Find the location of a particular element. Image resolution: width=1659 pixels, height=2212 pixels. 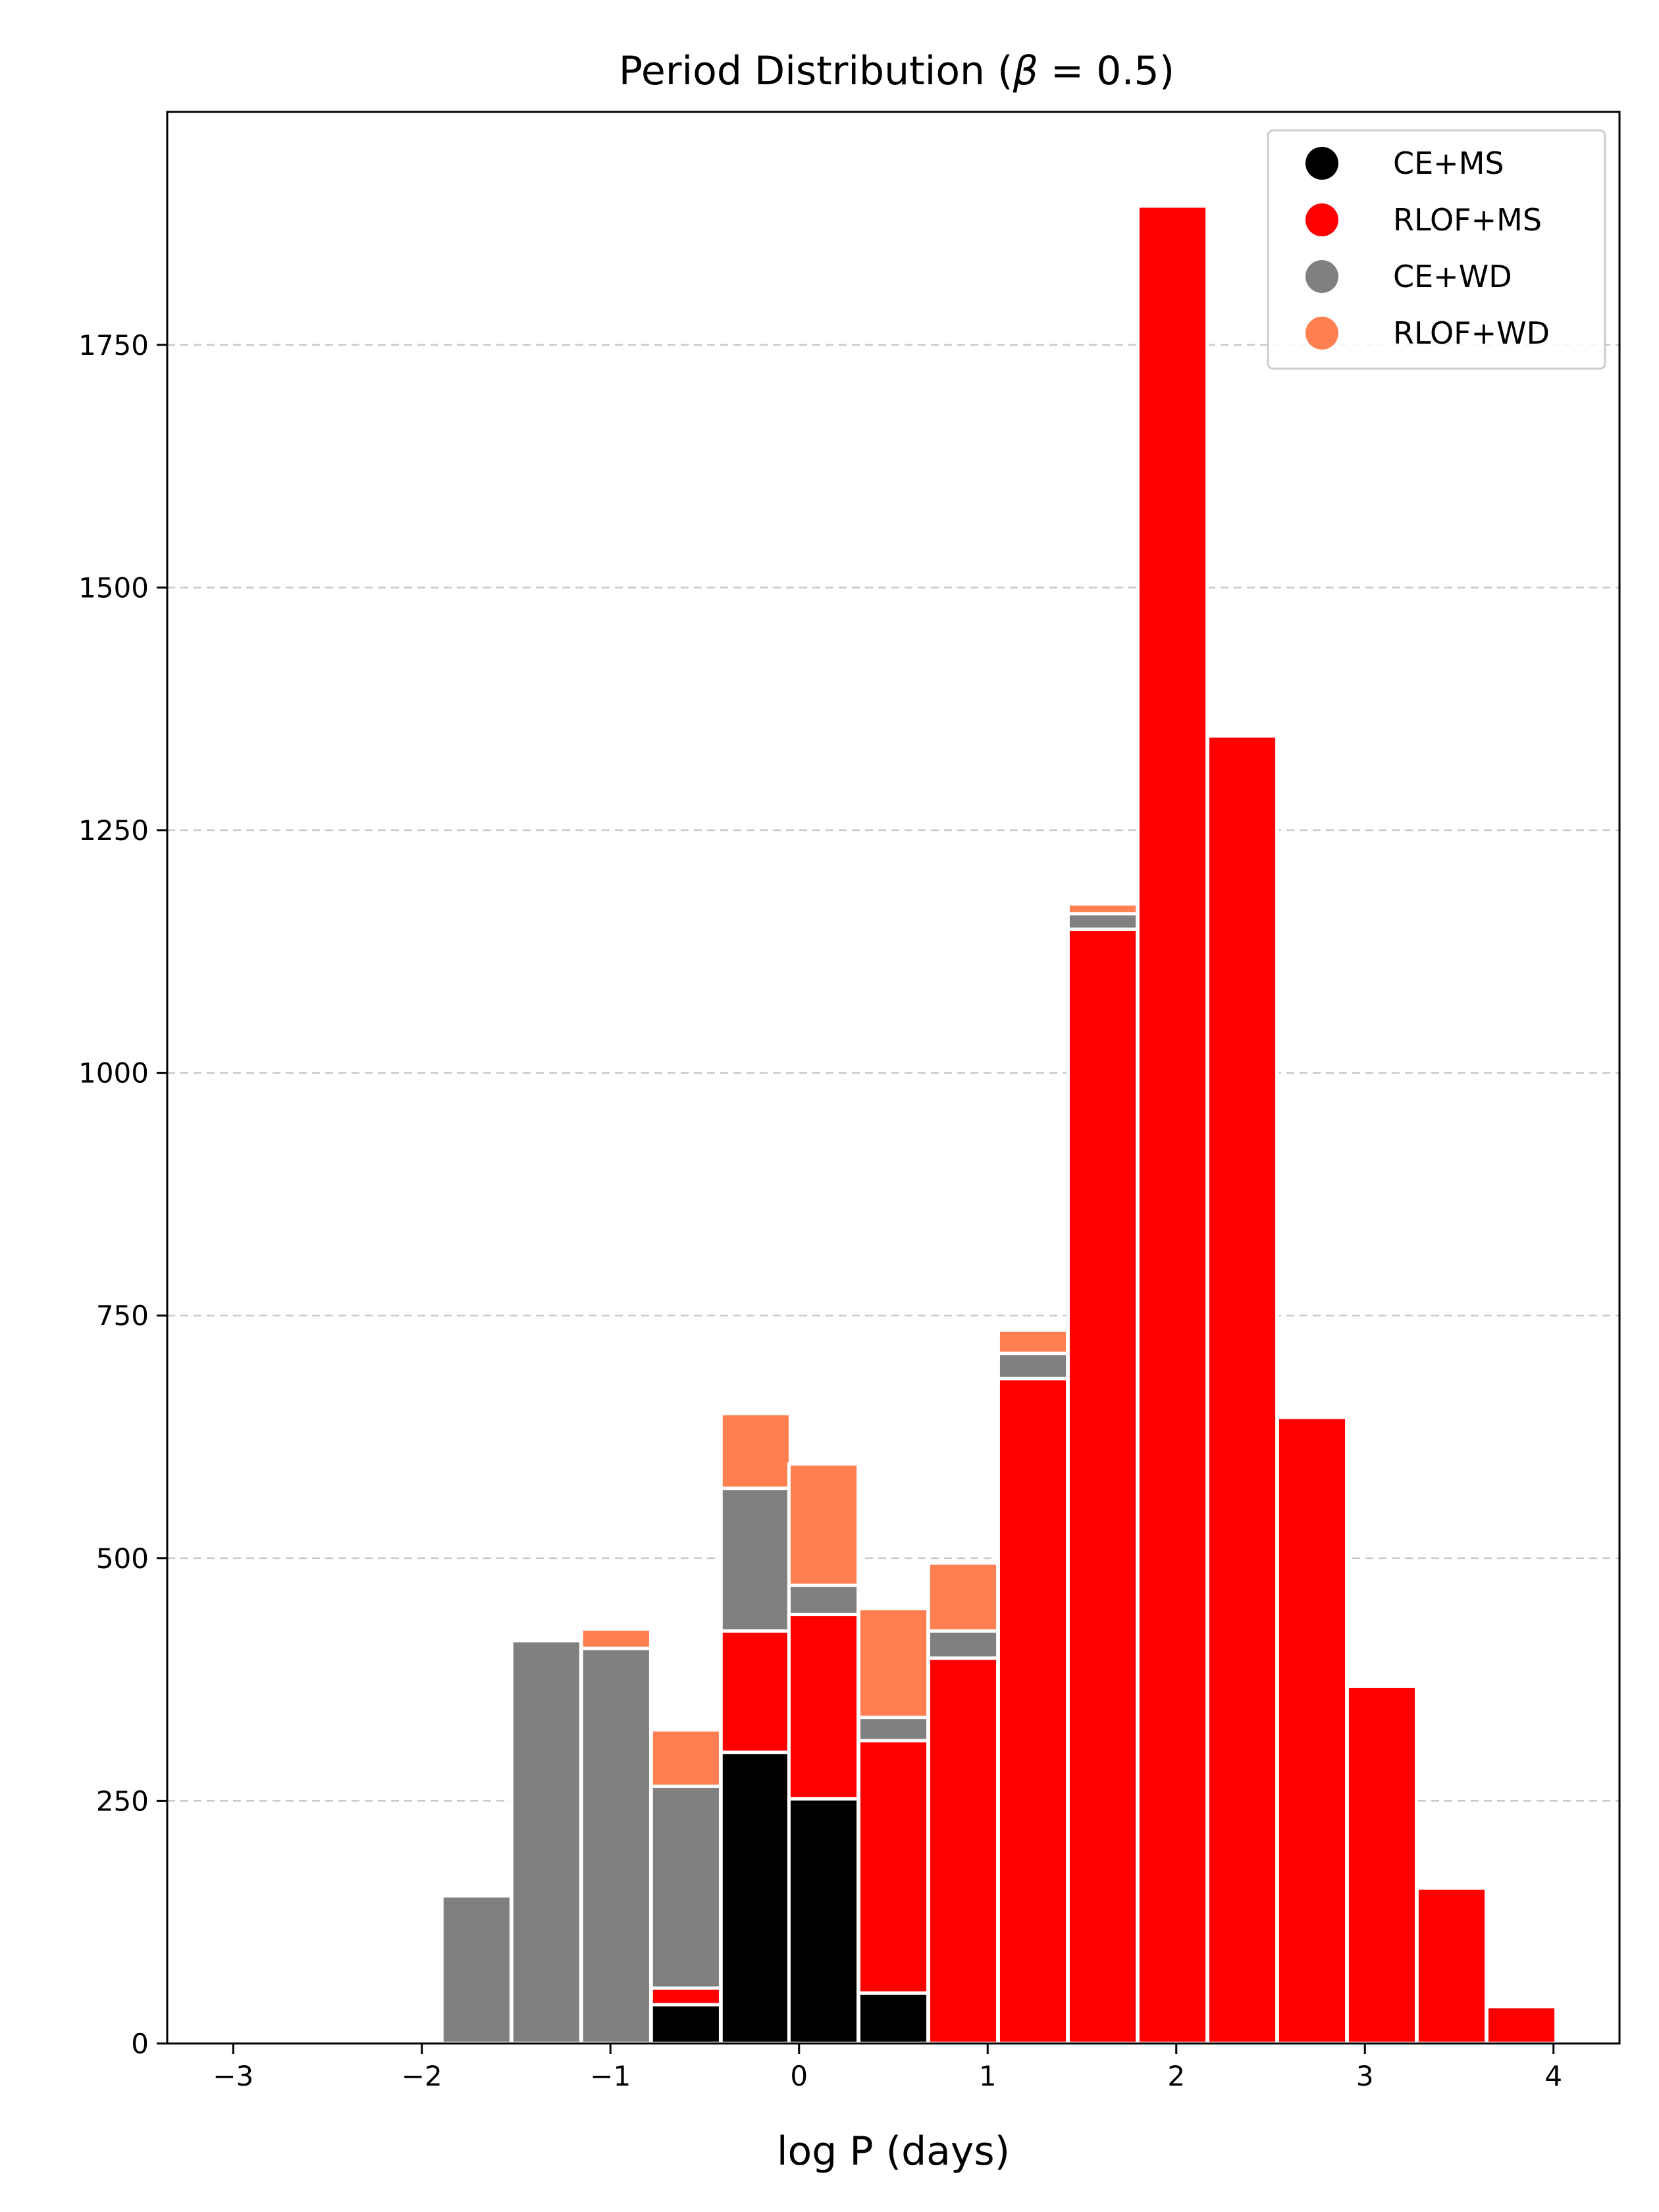

y-tick-label: 1500 is located at coordinates (113, 587).